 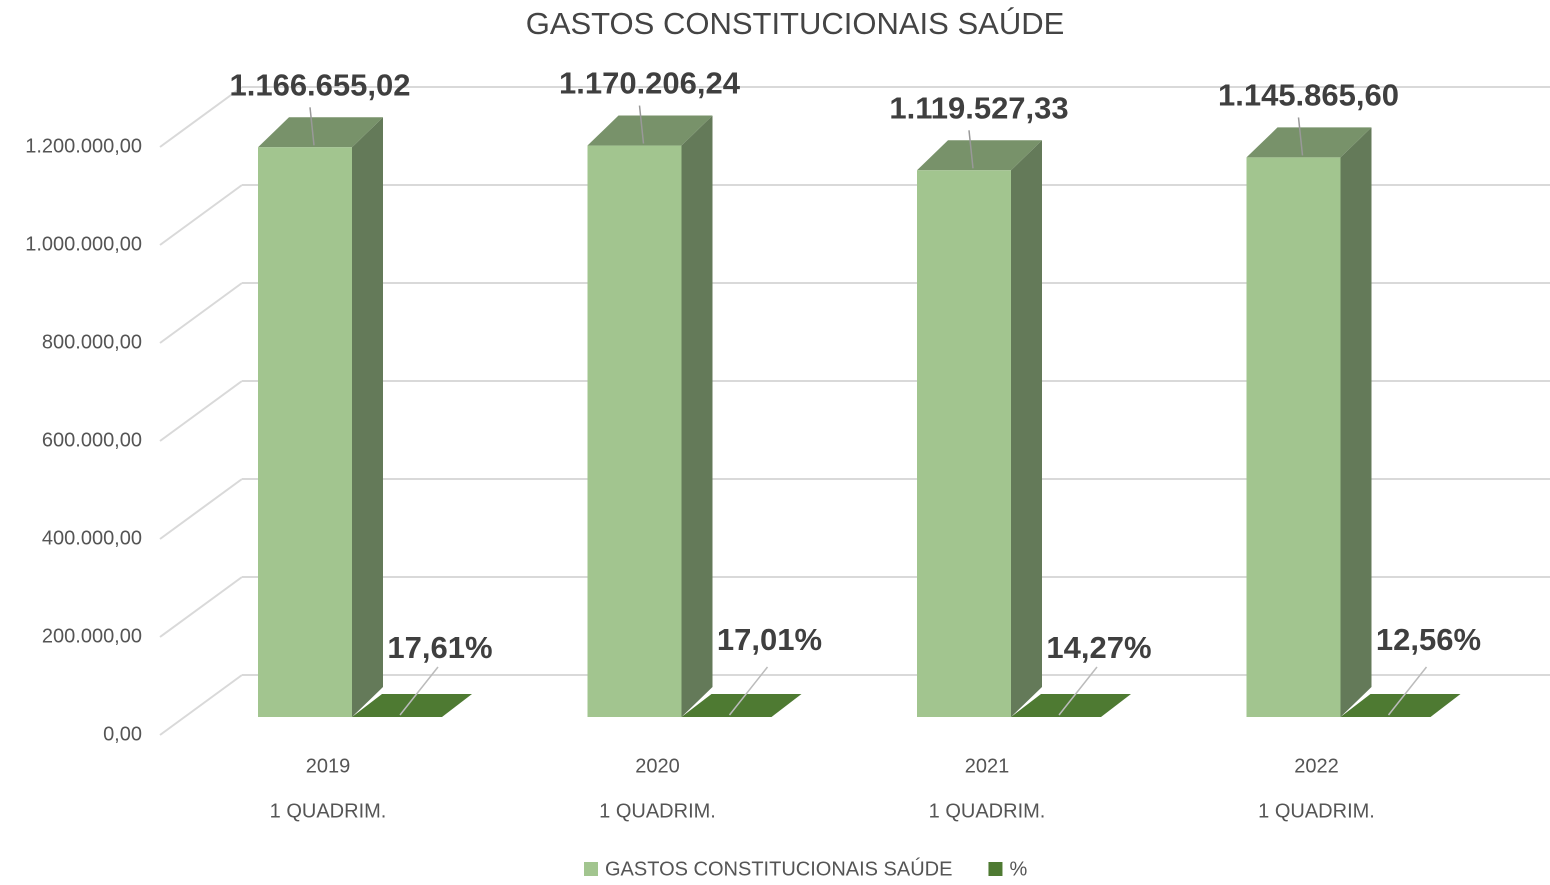 I want to click on y-tick-label: 1.200.000,00, so click(x=83, y=146).